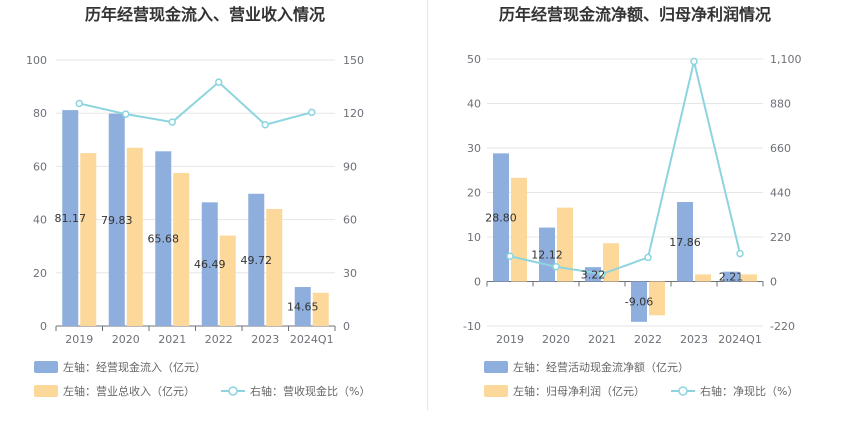 The image size is (850, 437). I want to click on left-axis-tick: 60, so click(40, 166).